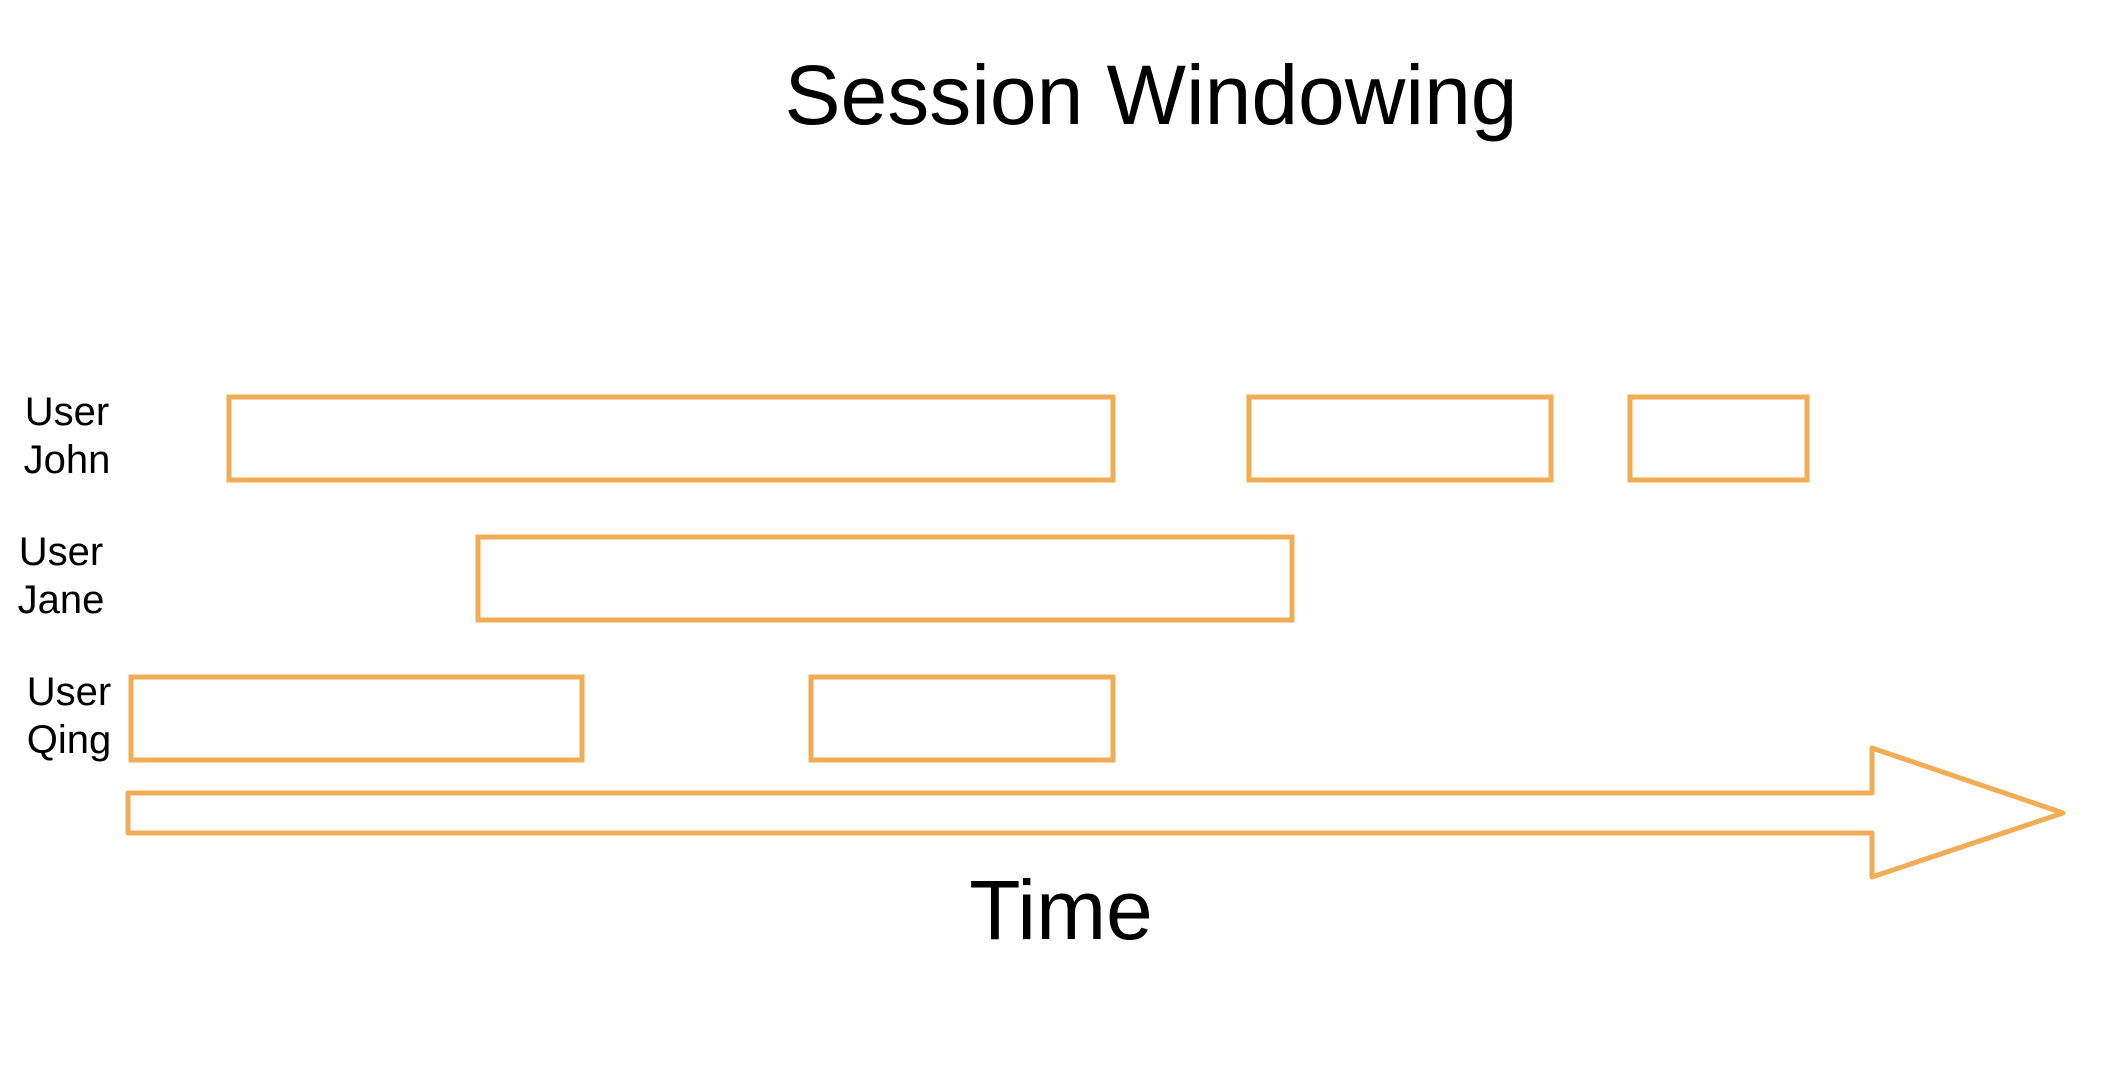 The image size is (2102, 1082). I want to click on row-label-name-line: John, so click(67, 460).